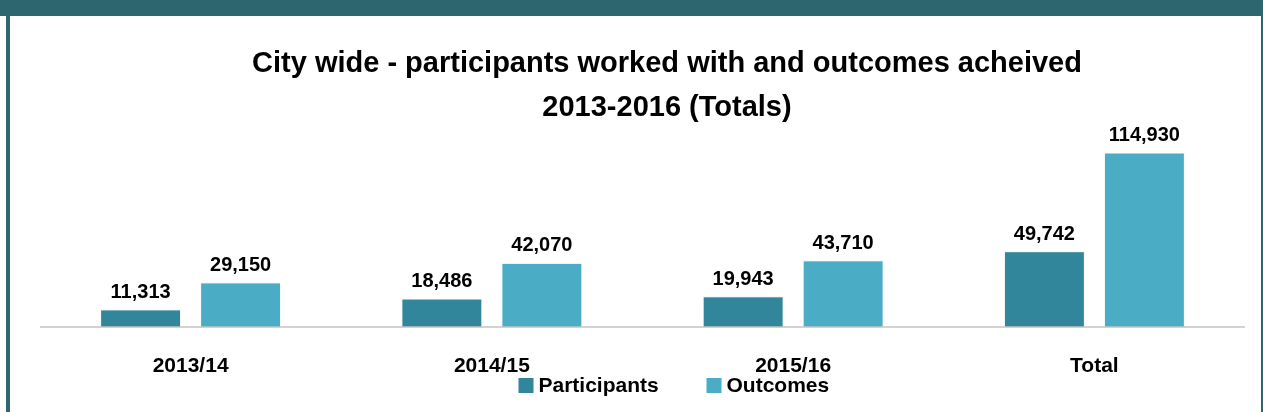  What do you see at coordinates (667, 84) in the screenshot?
I see `chart-title: City wide - participants worked with and outcomes acheived 2013-2016 (Totals)` at bounding box center [667, 84].